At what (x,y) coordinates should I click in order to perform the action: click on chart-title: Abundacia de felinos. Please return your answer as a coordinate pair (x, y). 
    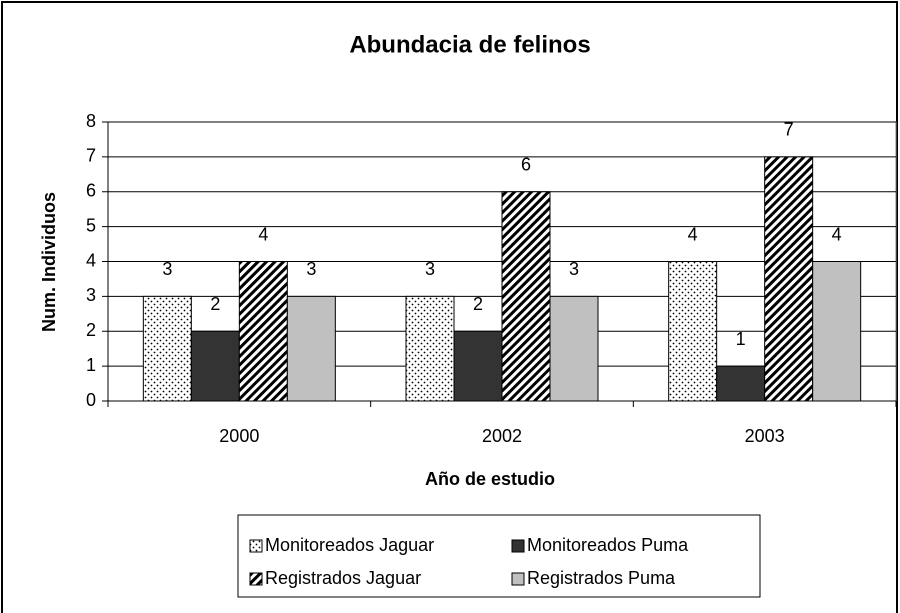
    Looking at the image, I should click on (469, 44).